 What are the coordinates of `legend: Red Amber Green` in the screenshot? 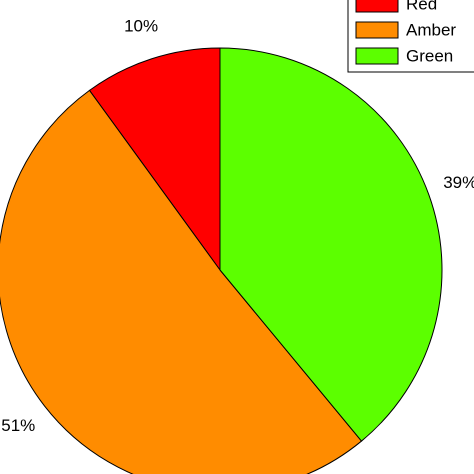 It's located at (410, 36).